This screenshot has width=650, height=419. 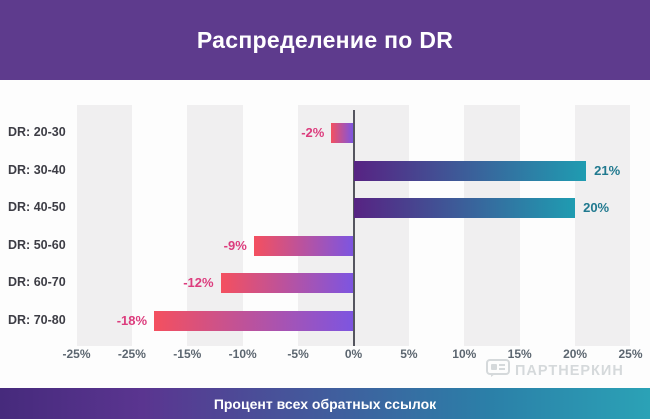 I want to click on x-tick-label: 20%, so click(x=575, y=354).